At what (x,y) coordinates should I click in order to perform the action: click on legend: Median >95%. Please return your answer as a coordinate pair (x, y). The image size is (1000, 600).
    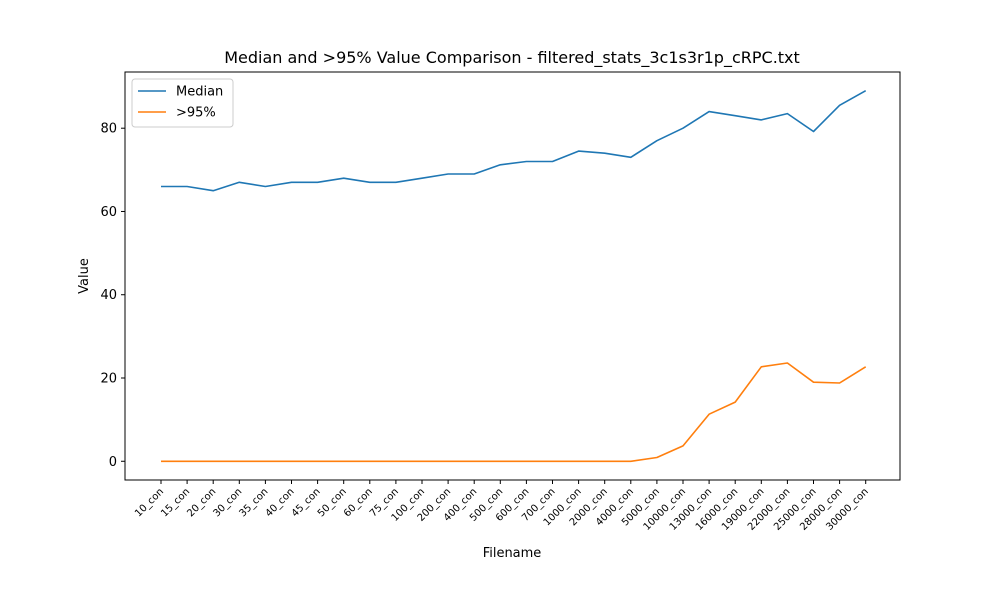
    Looking at the image, I should click on (182, 103).